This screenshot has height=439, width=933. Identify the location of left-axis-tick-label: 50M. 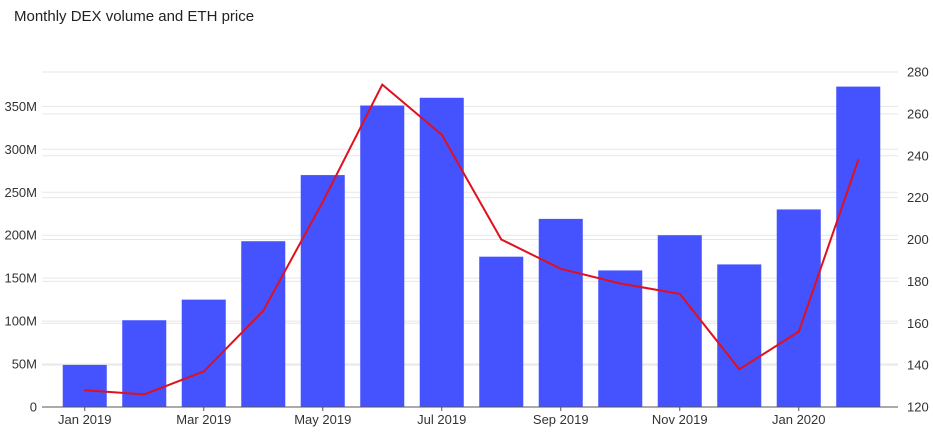
(24, 364).